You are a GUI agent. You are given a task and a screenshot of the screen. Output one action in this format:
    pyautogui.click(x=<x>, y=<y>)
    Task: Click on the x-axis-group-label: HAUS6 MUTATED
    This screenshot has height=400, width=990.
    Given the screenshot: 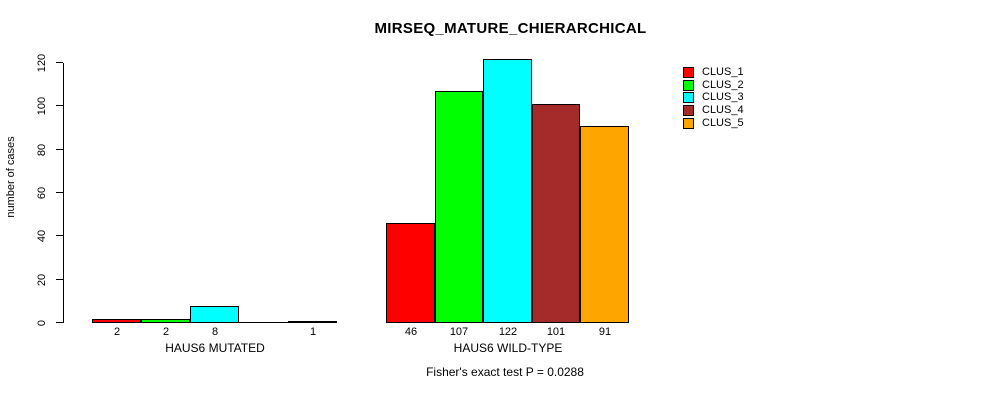 What is the action you would take?
    pyautogui.click(x=215, y=348)
    